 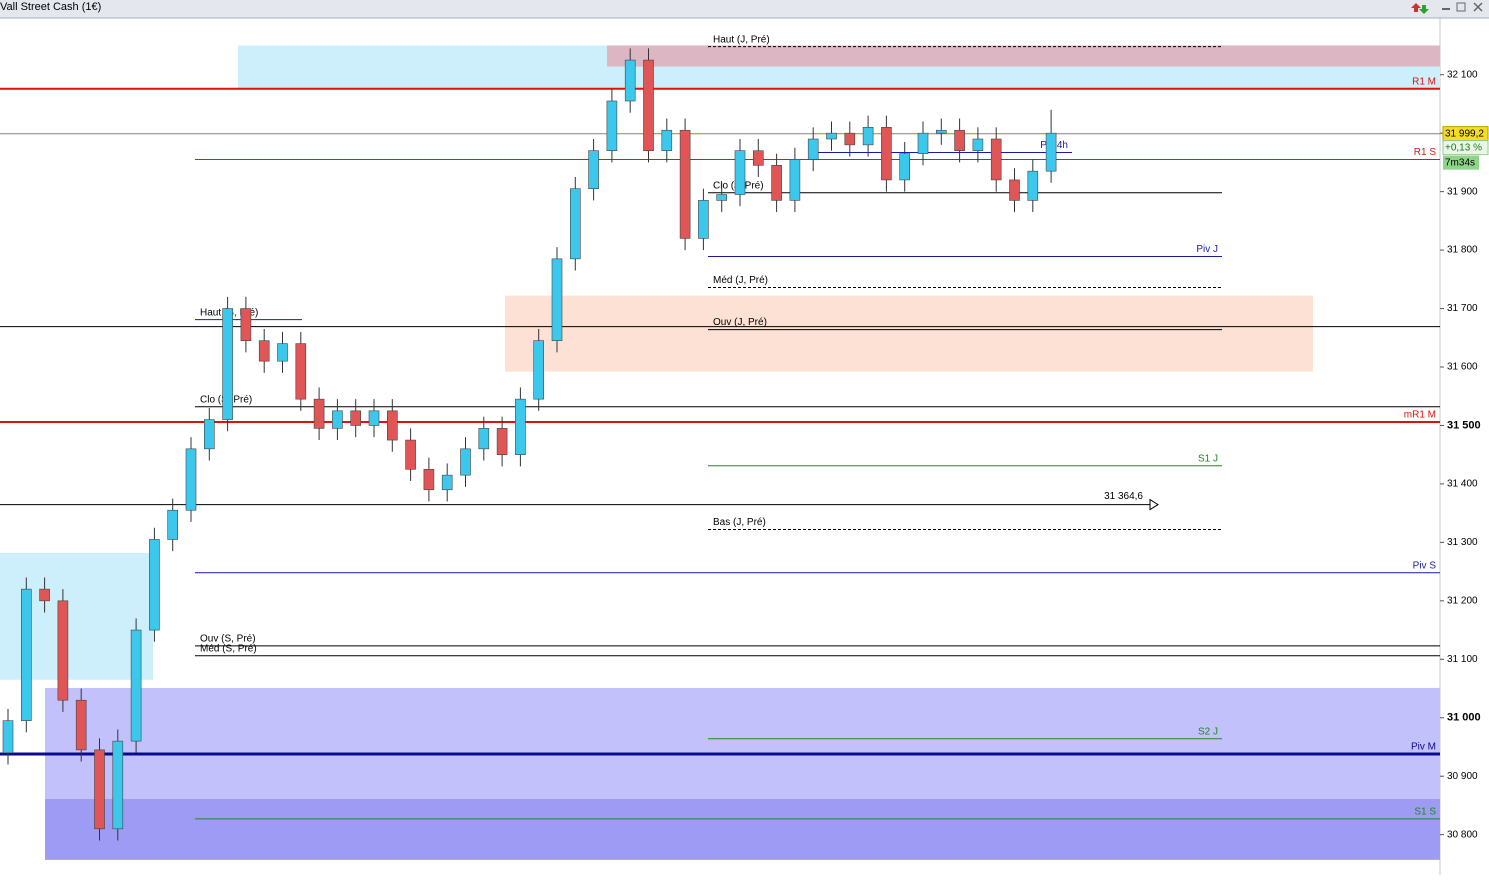 I want to click on close, so click(x=1478, y=7).